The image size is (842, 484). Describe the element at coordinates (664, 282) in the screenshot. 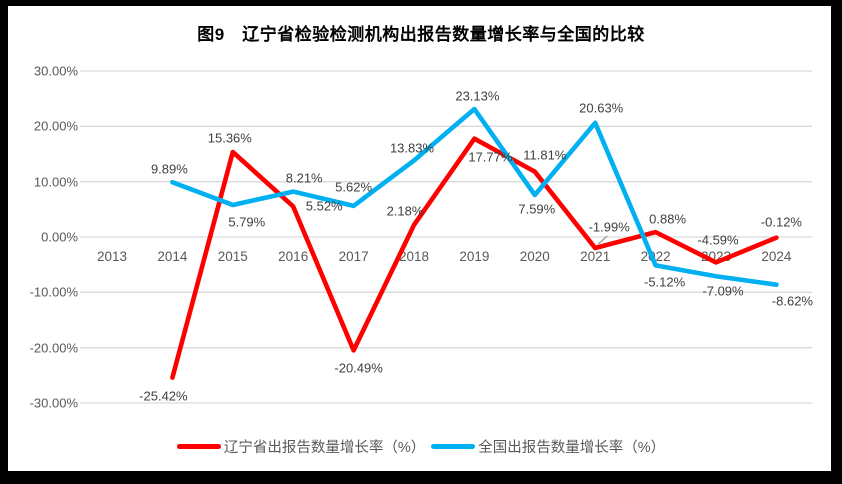

I see `data-label: -5.12%` at that location.